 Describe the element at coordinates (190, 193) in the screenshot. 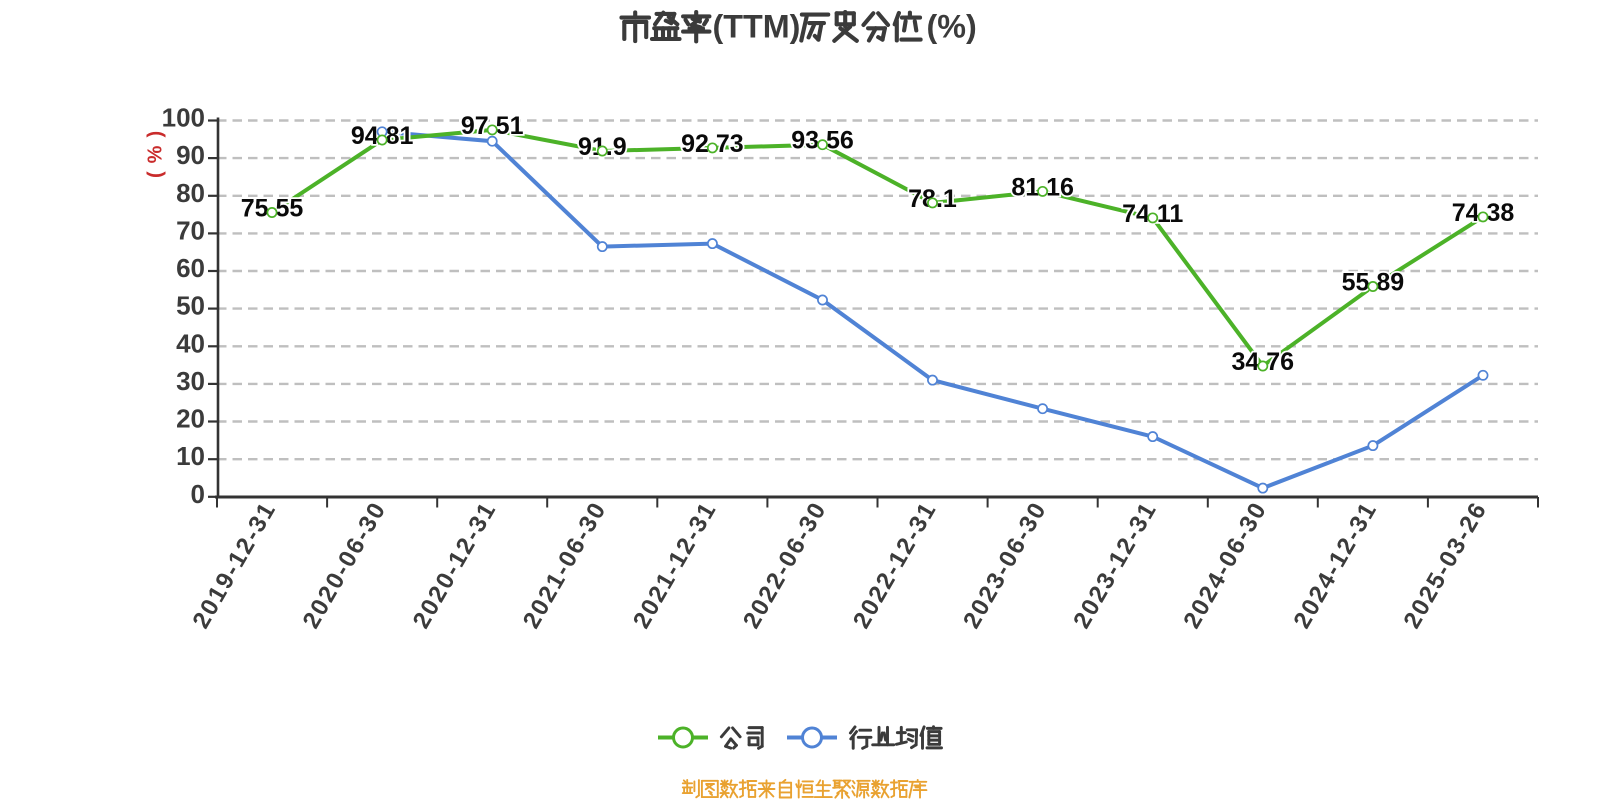

I see `svg-text: 80` at that location.